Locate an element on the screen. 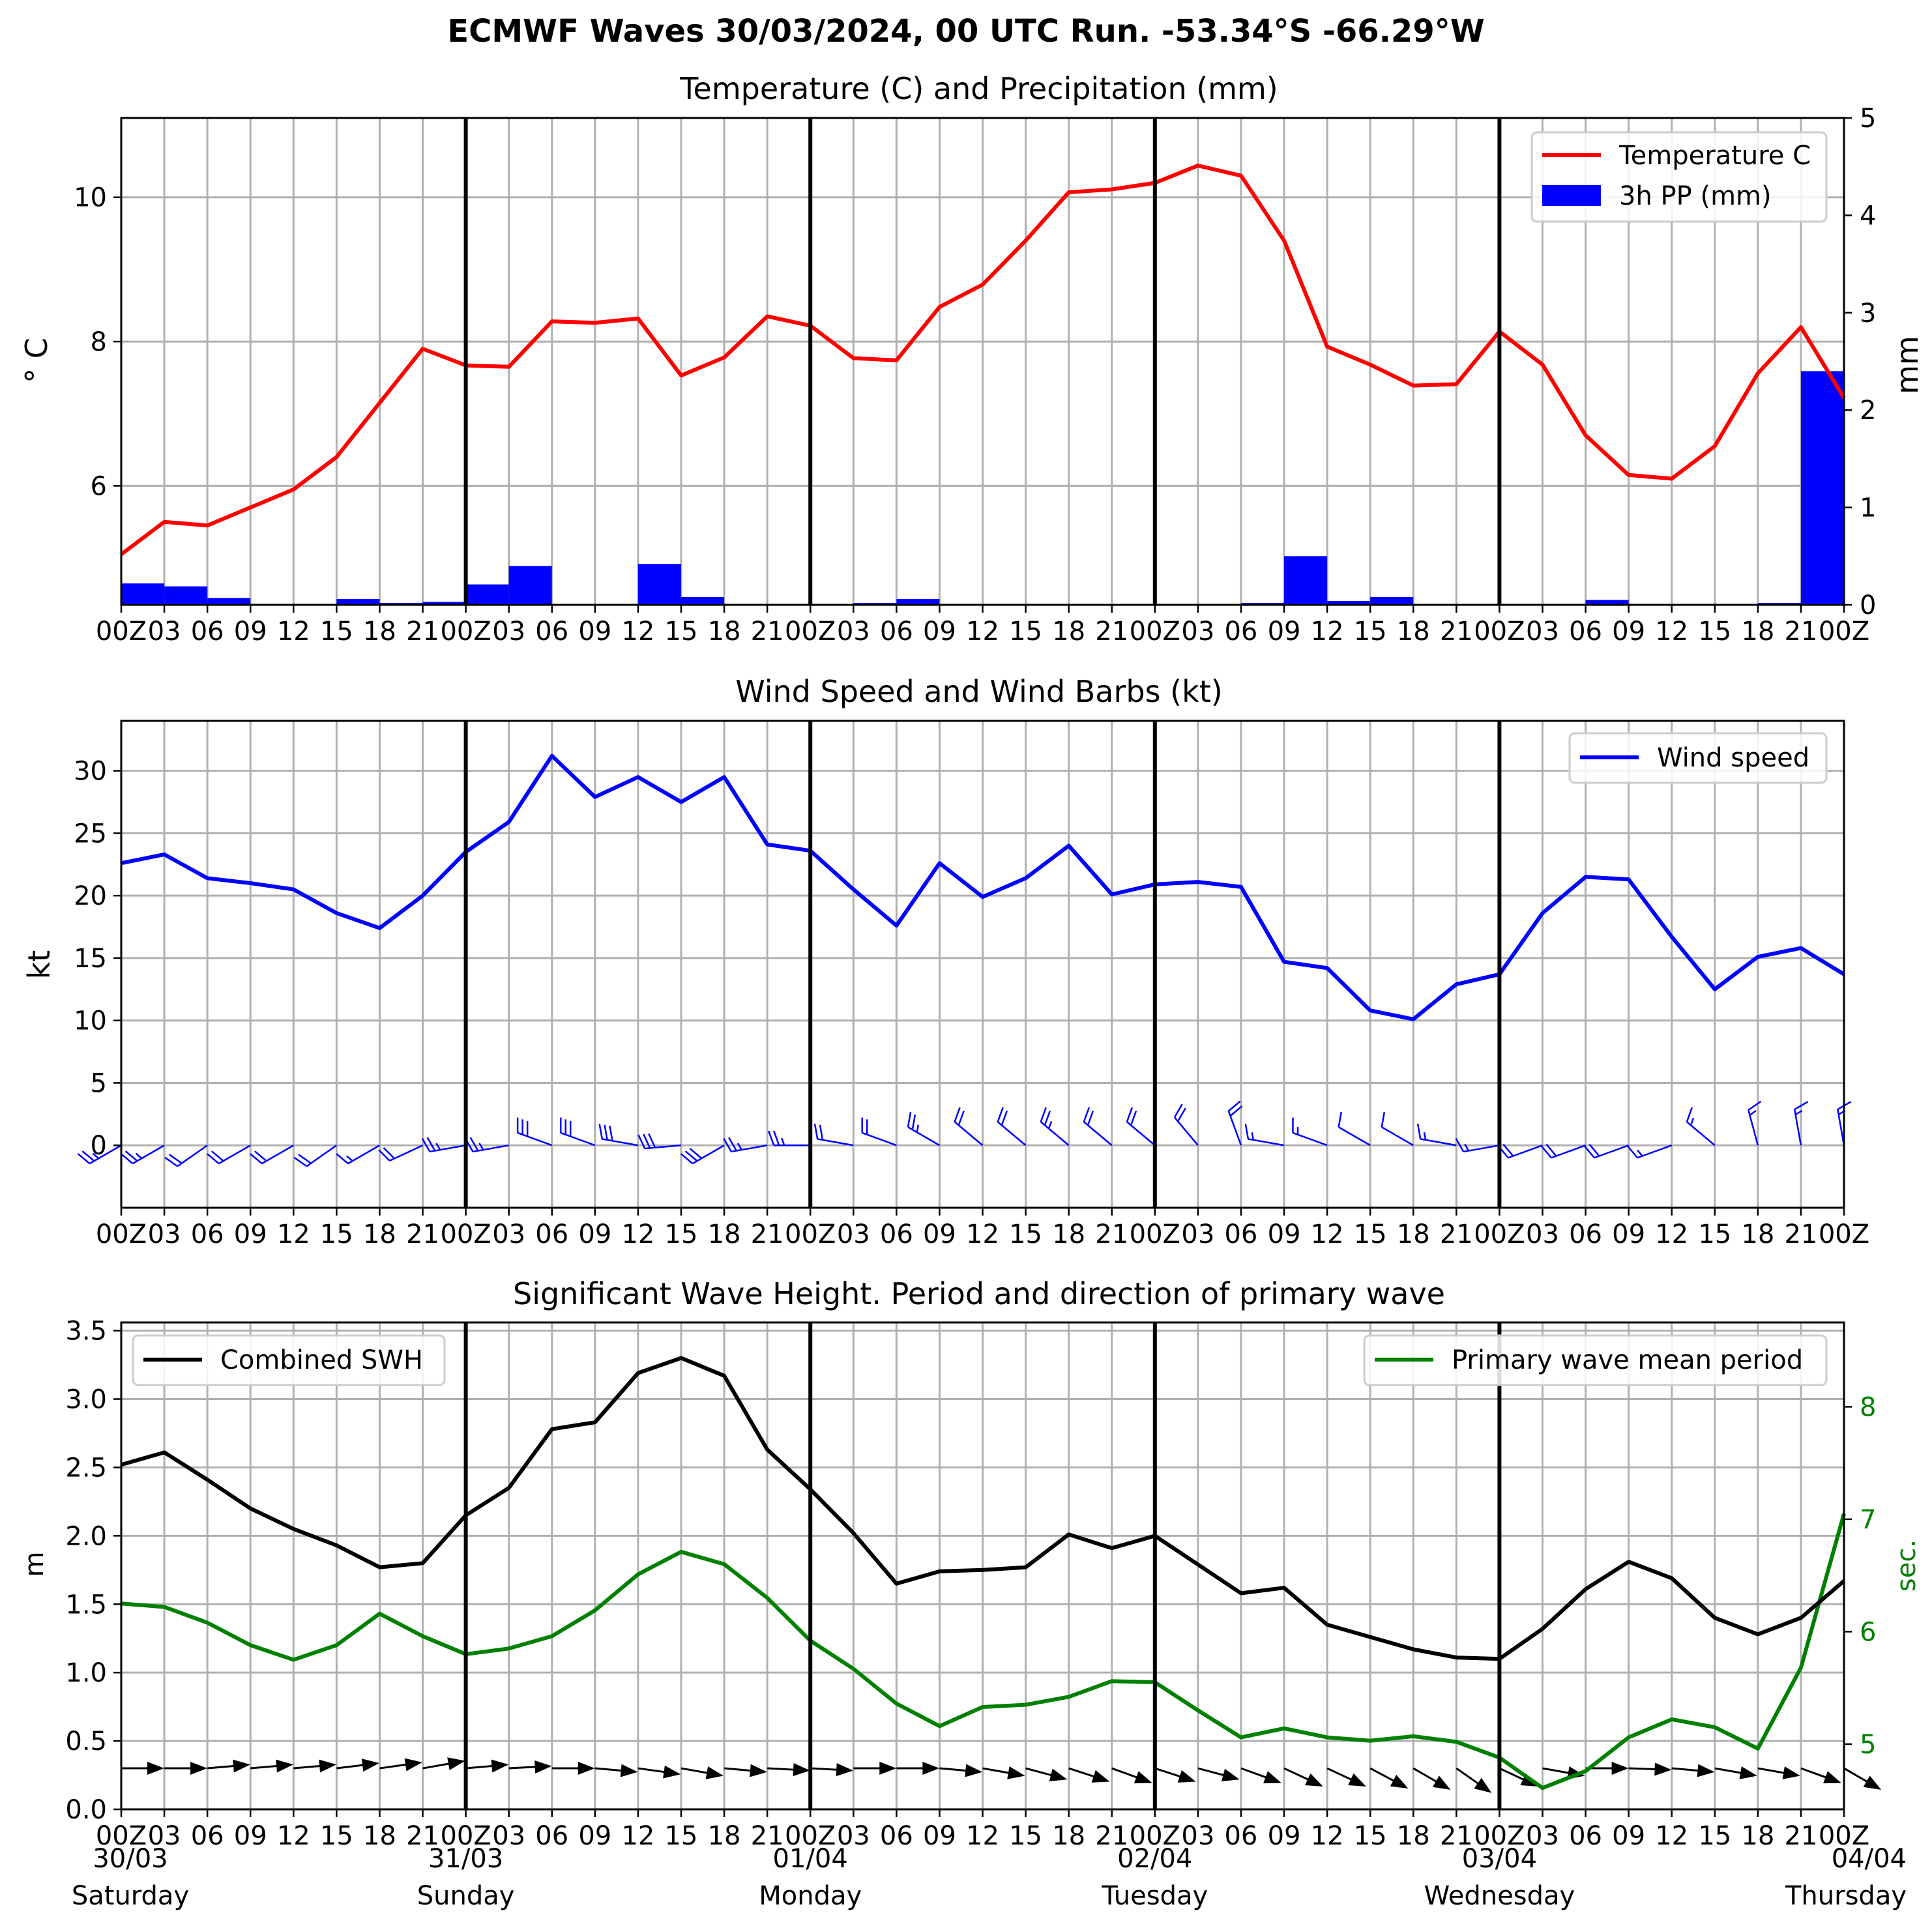 The image size is (1932, 1926). y-tick-label: 6 is located at coordinates (99, 486).